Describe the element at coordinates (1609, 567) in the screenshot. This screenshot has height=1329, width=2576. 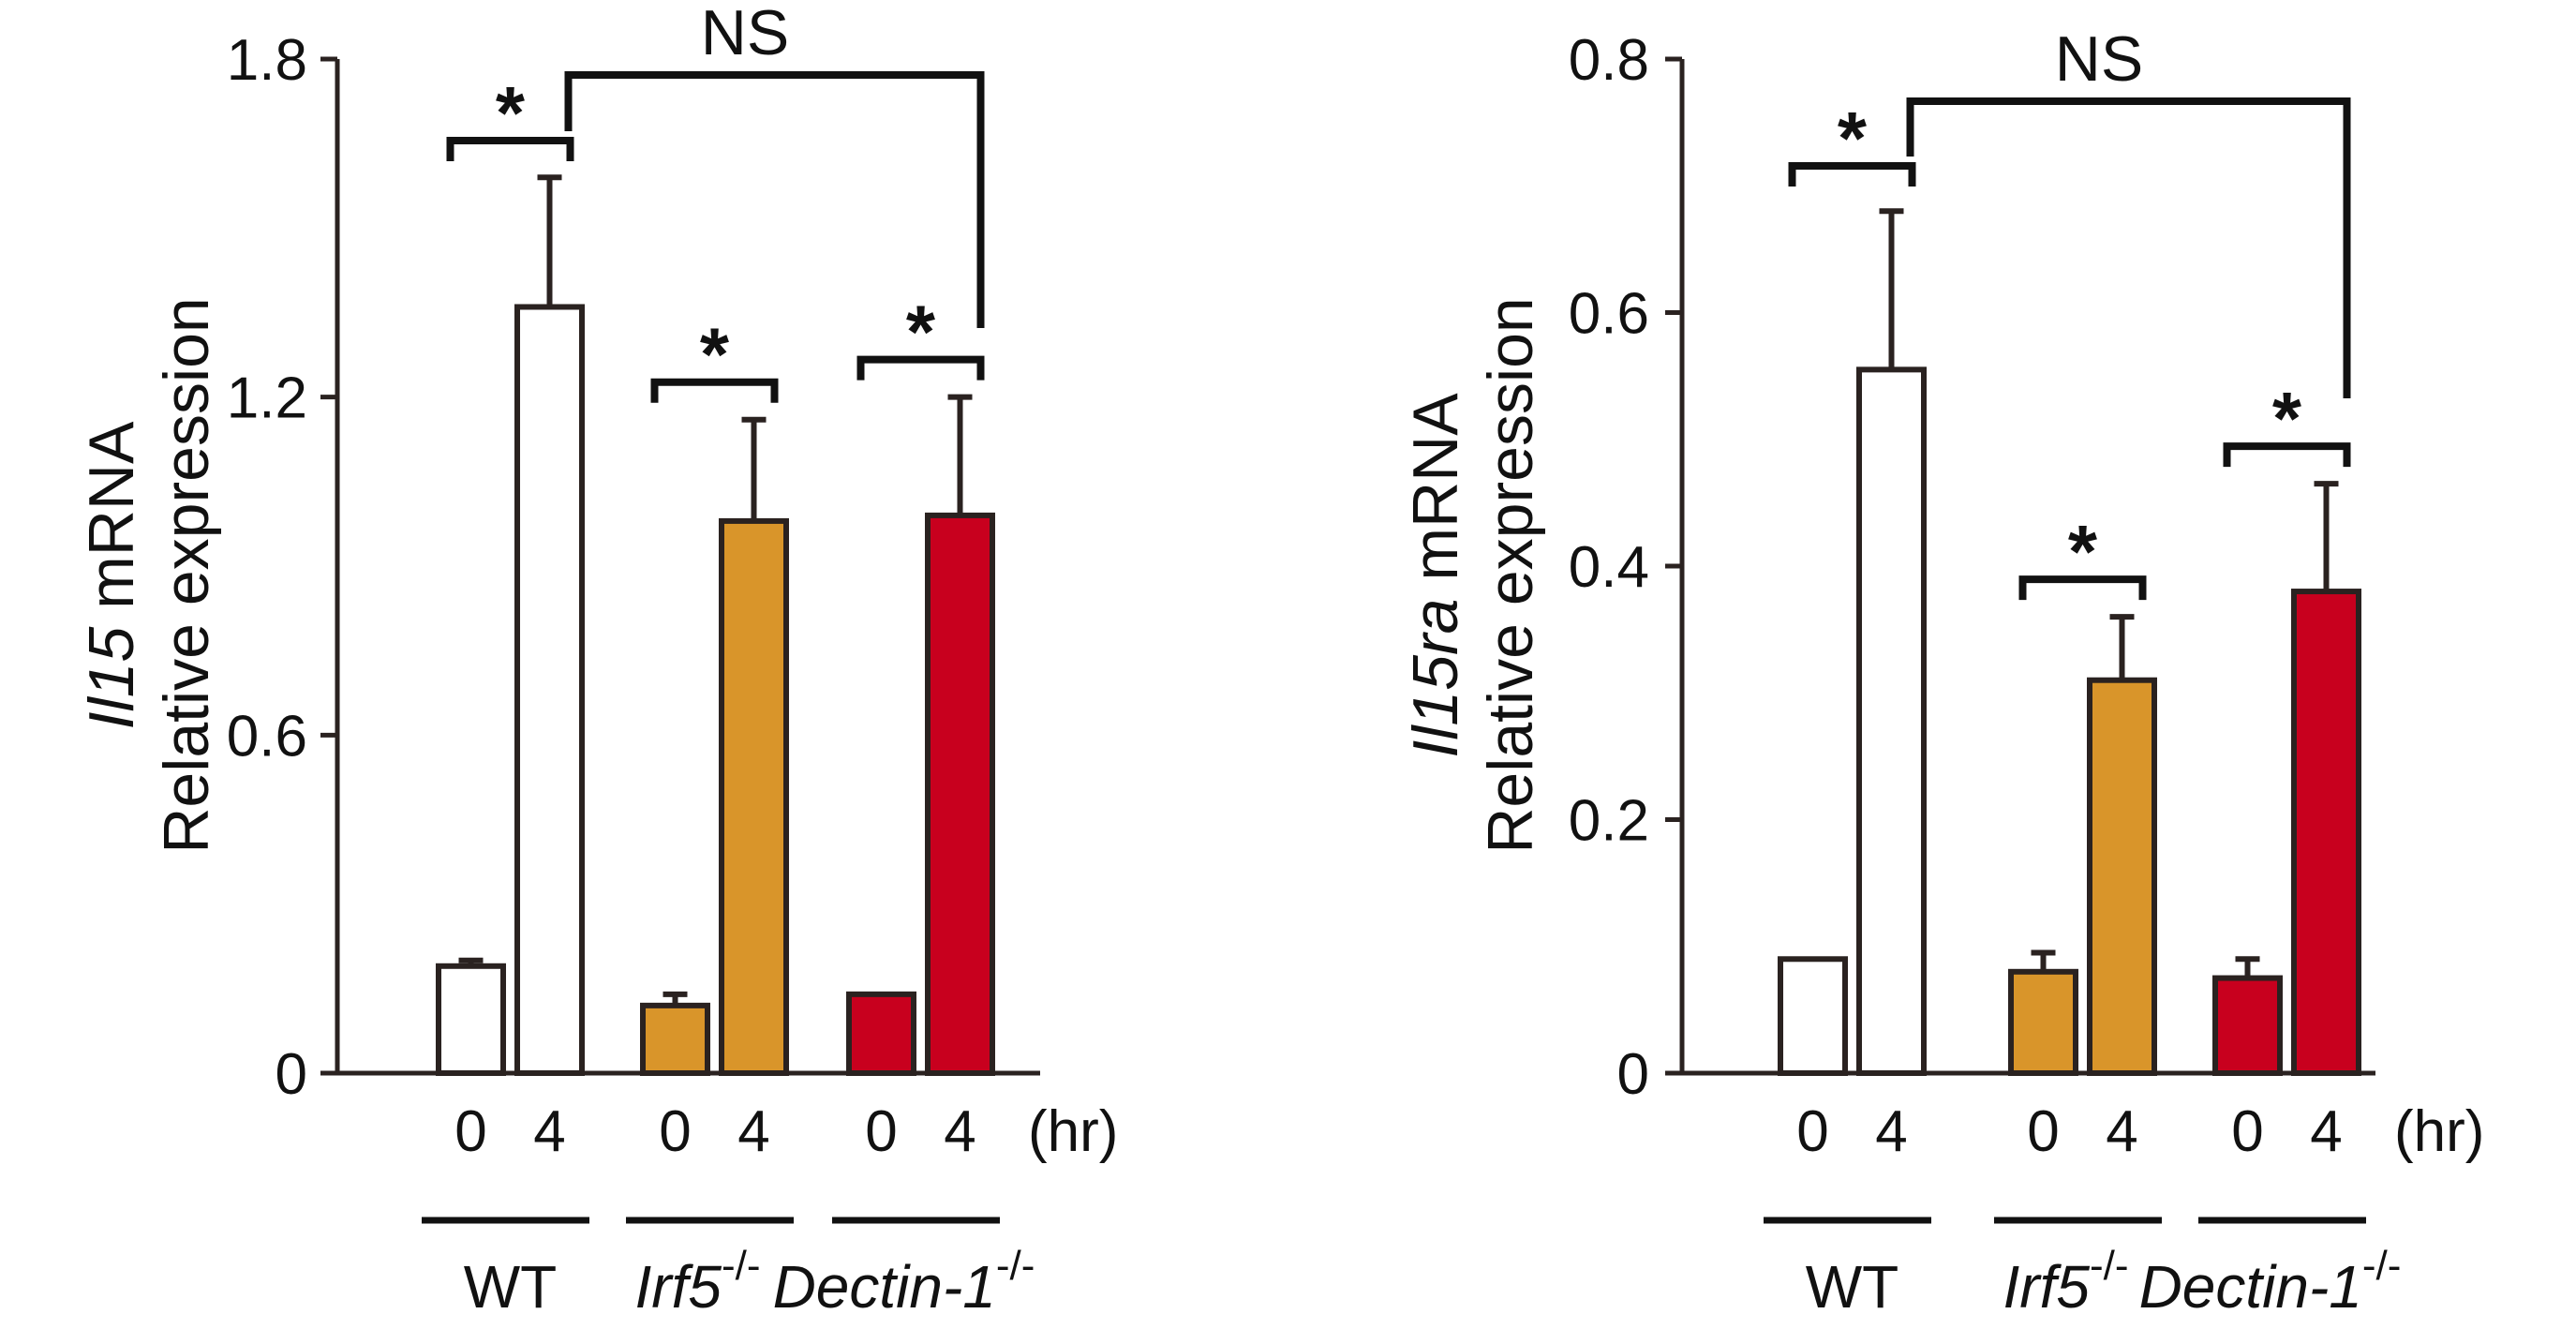
I see `y-tick-label: 0.4` at that location.